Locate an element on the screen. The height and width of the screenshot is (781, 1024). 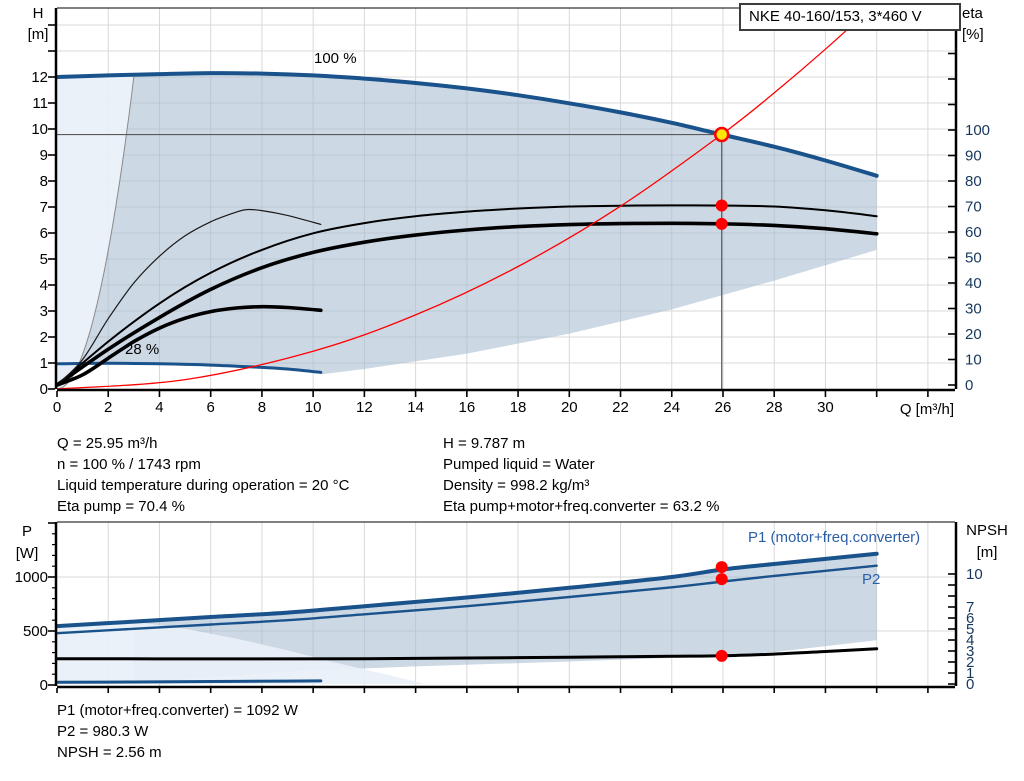
eta-axis-caption: eta is located at coordinates (972, 13).